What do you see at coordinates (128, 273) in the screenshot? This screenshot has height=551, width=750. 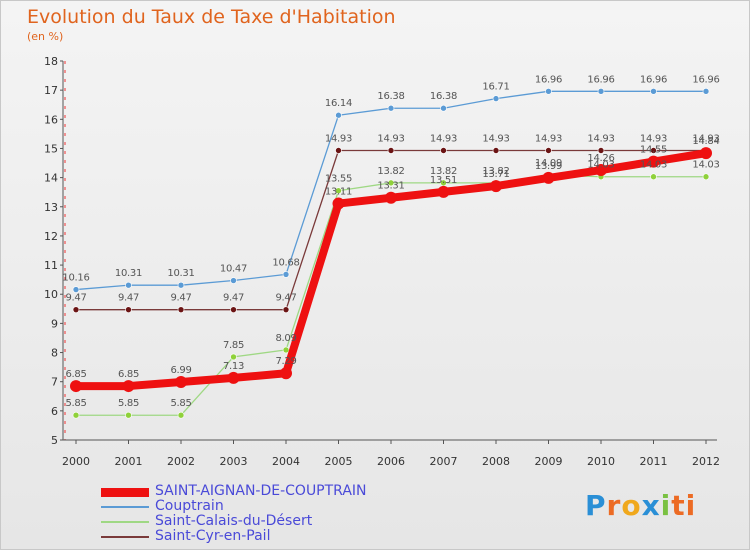 I see `data-label: 10.31` at bounding box center [128, 273].